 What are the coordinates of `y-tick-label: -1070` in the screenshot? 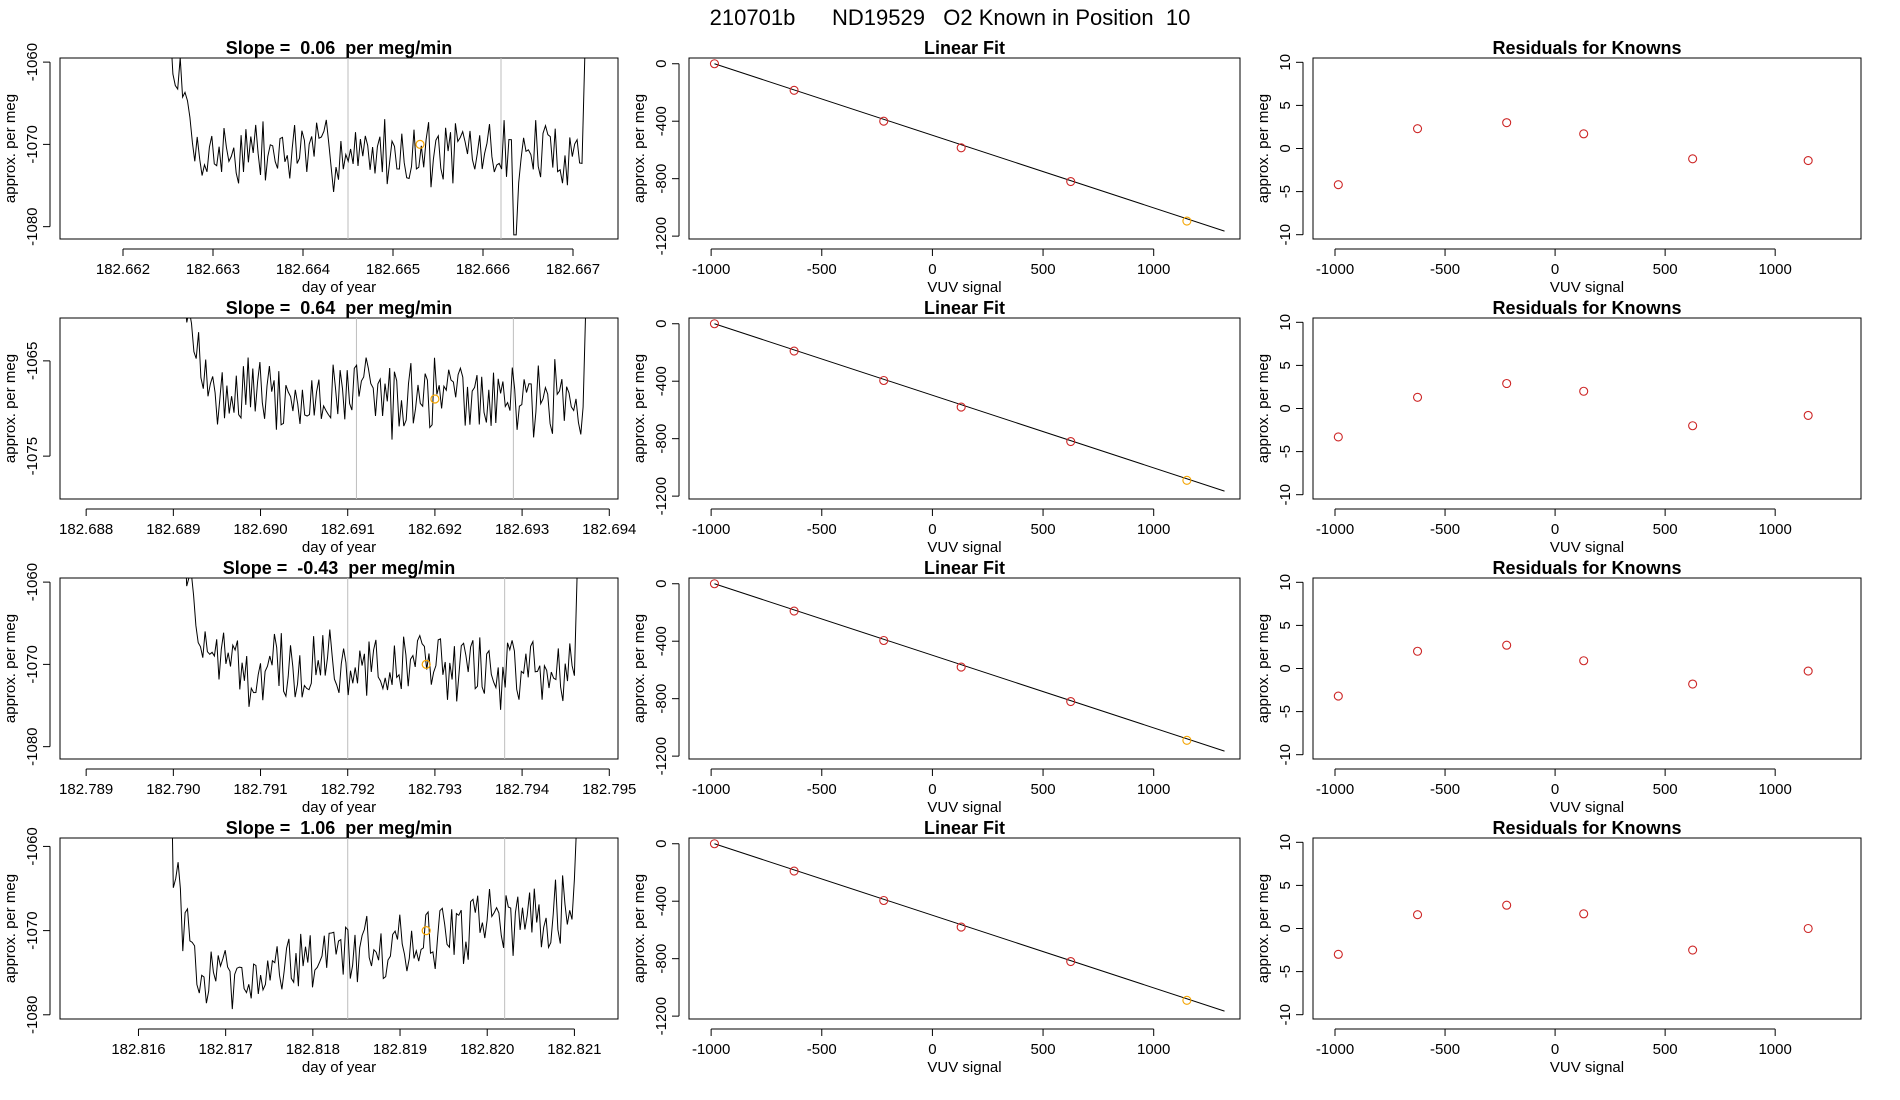 It's located at (32, 664).